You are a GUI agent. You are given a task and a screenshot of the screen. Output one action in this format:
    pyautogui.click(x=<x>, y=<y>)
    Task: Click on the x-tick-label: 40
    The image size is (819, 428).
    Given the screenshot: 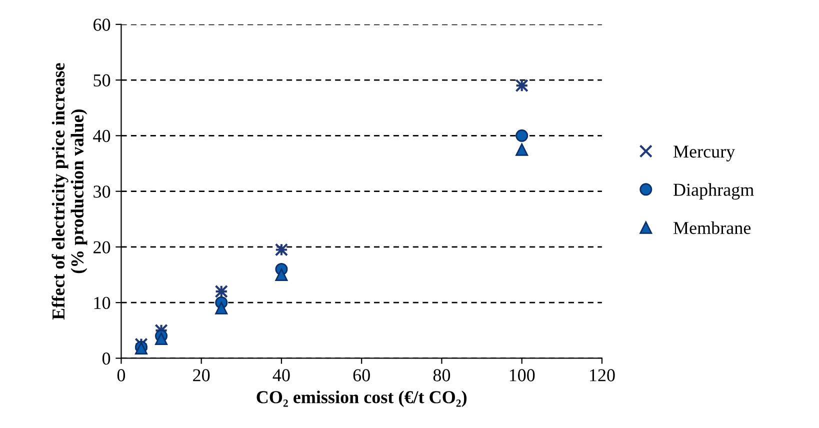 What is the action you would take?
    pyautogui.click(x=281, y=375)
    